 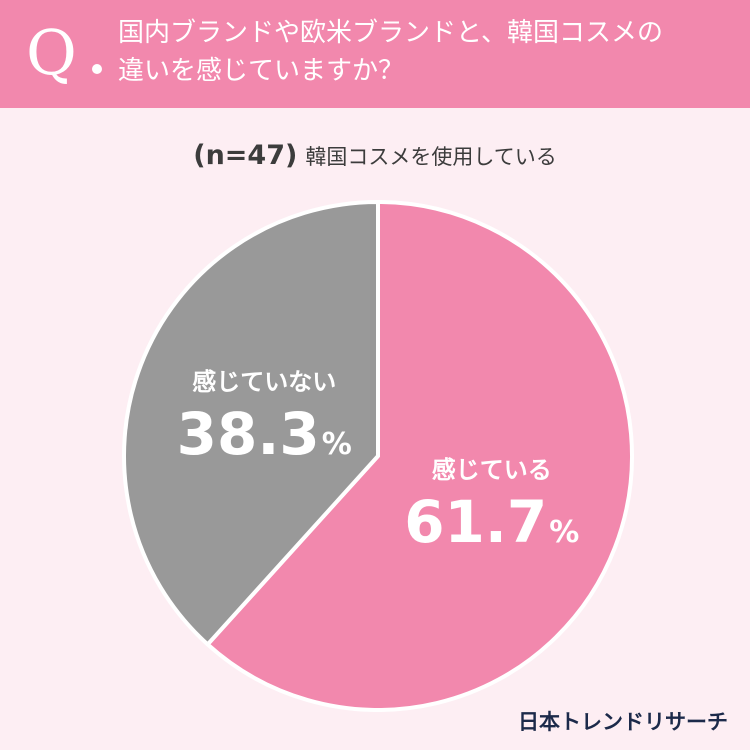 I want to click on sample-info: (n=47) 韓国コスメを使用している, so click(x=375, y=155).